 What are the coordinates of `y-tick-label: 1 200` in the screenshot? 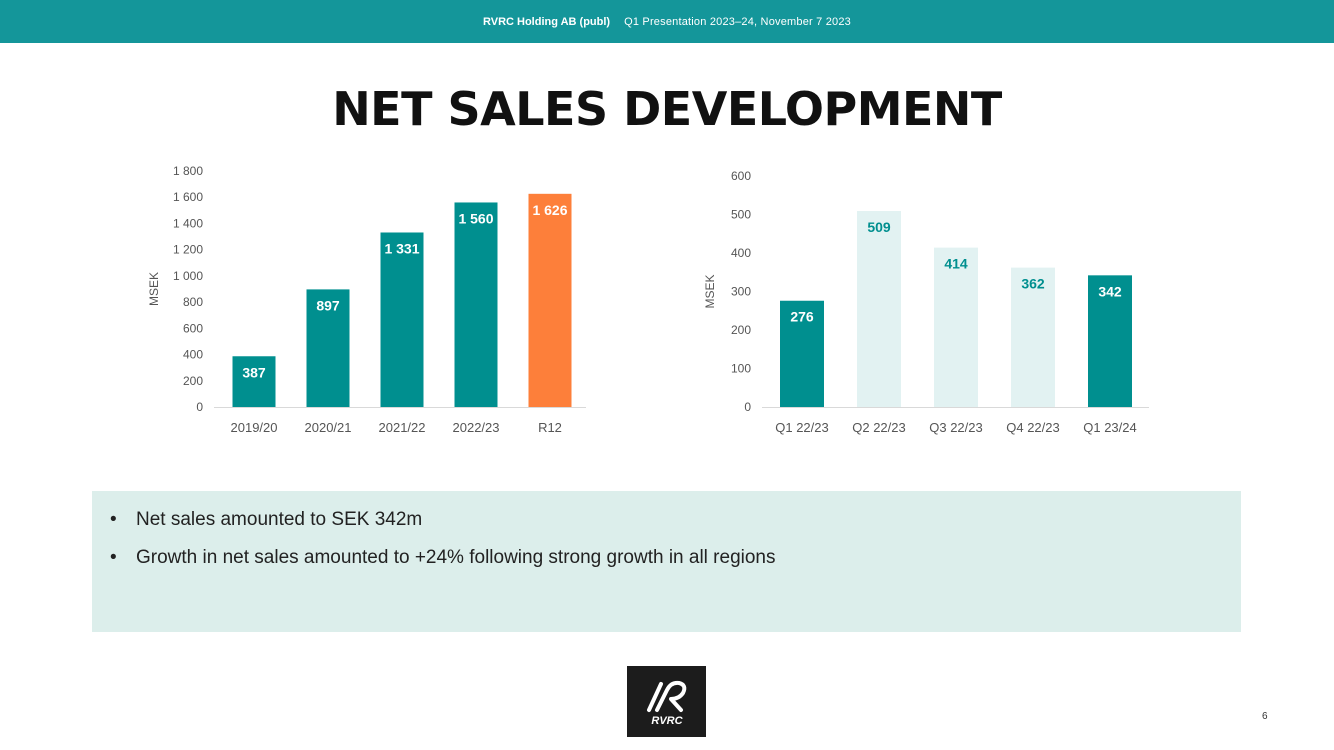 It's located at (188, 250).